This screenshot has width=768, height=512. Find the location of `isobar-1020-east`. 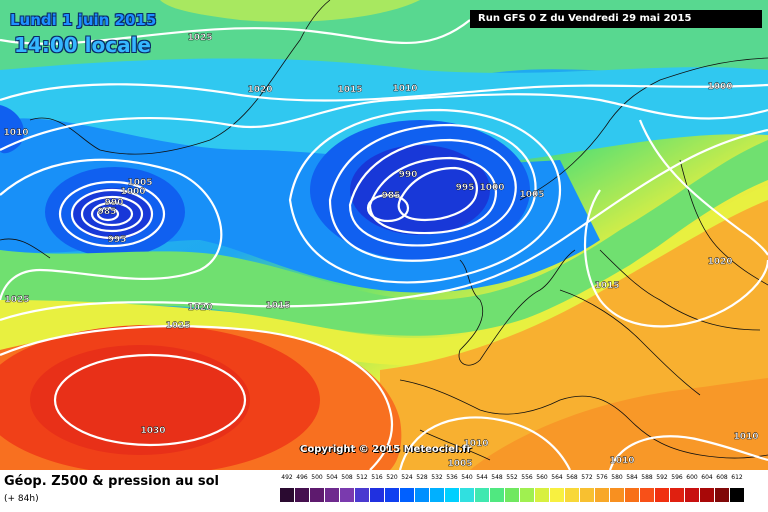

isobar-1020-east is located at coordinates (703, 187).